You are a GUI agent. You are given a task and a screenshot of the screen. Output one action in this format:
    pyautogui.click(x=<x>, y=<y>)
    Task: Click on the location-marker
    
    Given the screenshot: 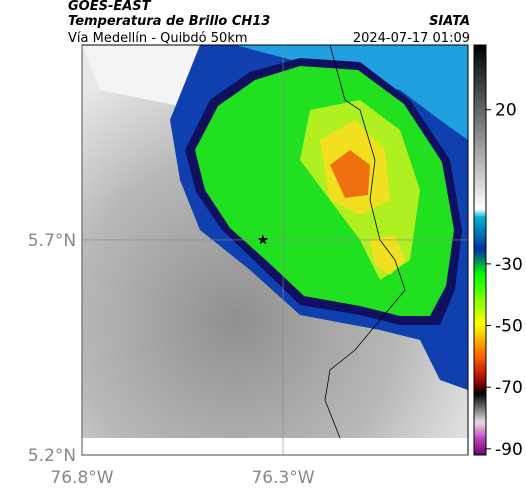 What is the action you would take?
    pyautogui.click(x=263, y=239)
    